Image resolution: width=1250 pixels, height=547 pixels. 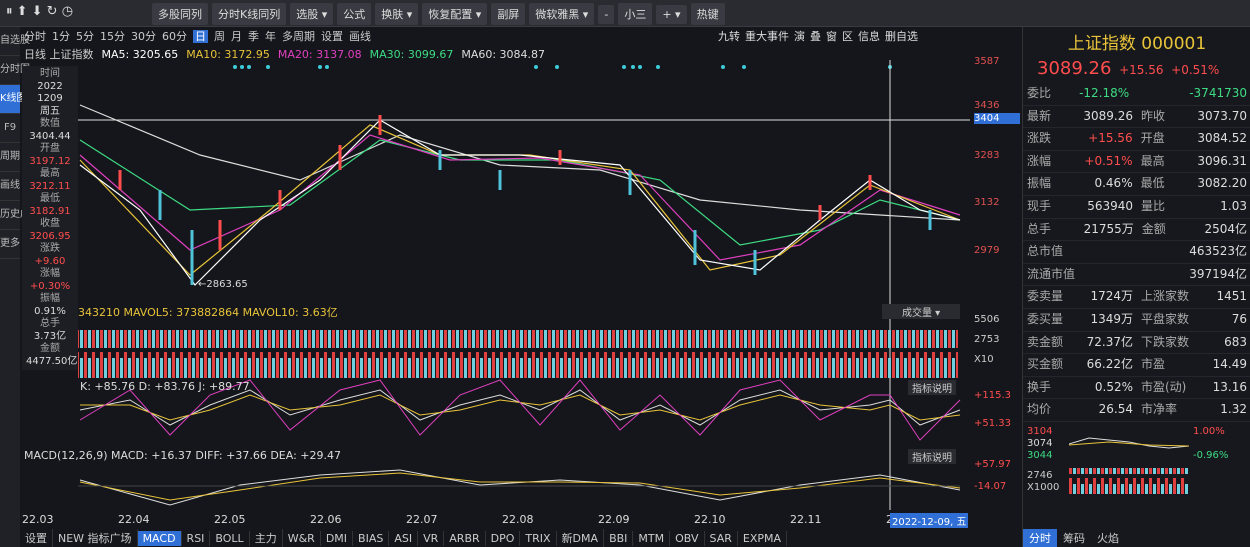 What do you see at coordinates (1136, 184) in the screenshot?
I see `quote-row: 振幅 0.46% 最低 3082.20` at bounding box center [1136, 184].